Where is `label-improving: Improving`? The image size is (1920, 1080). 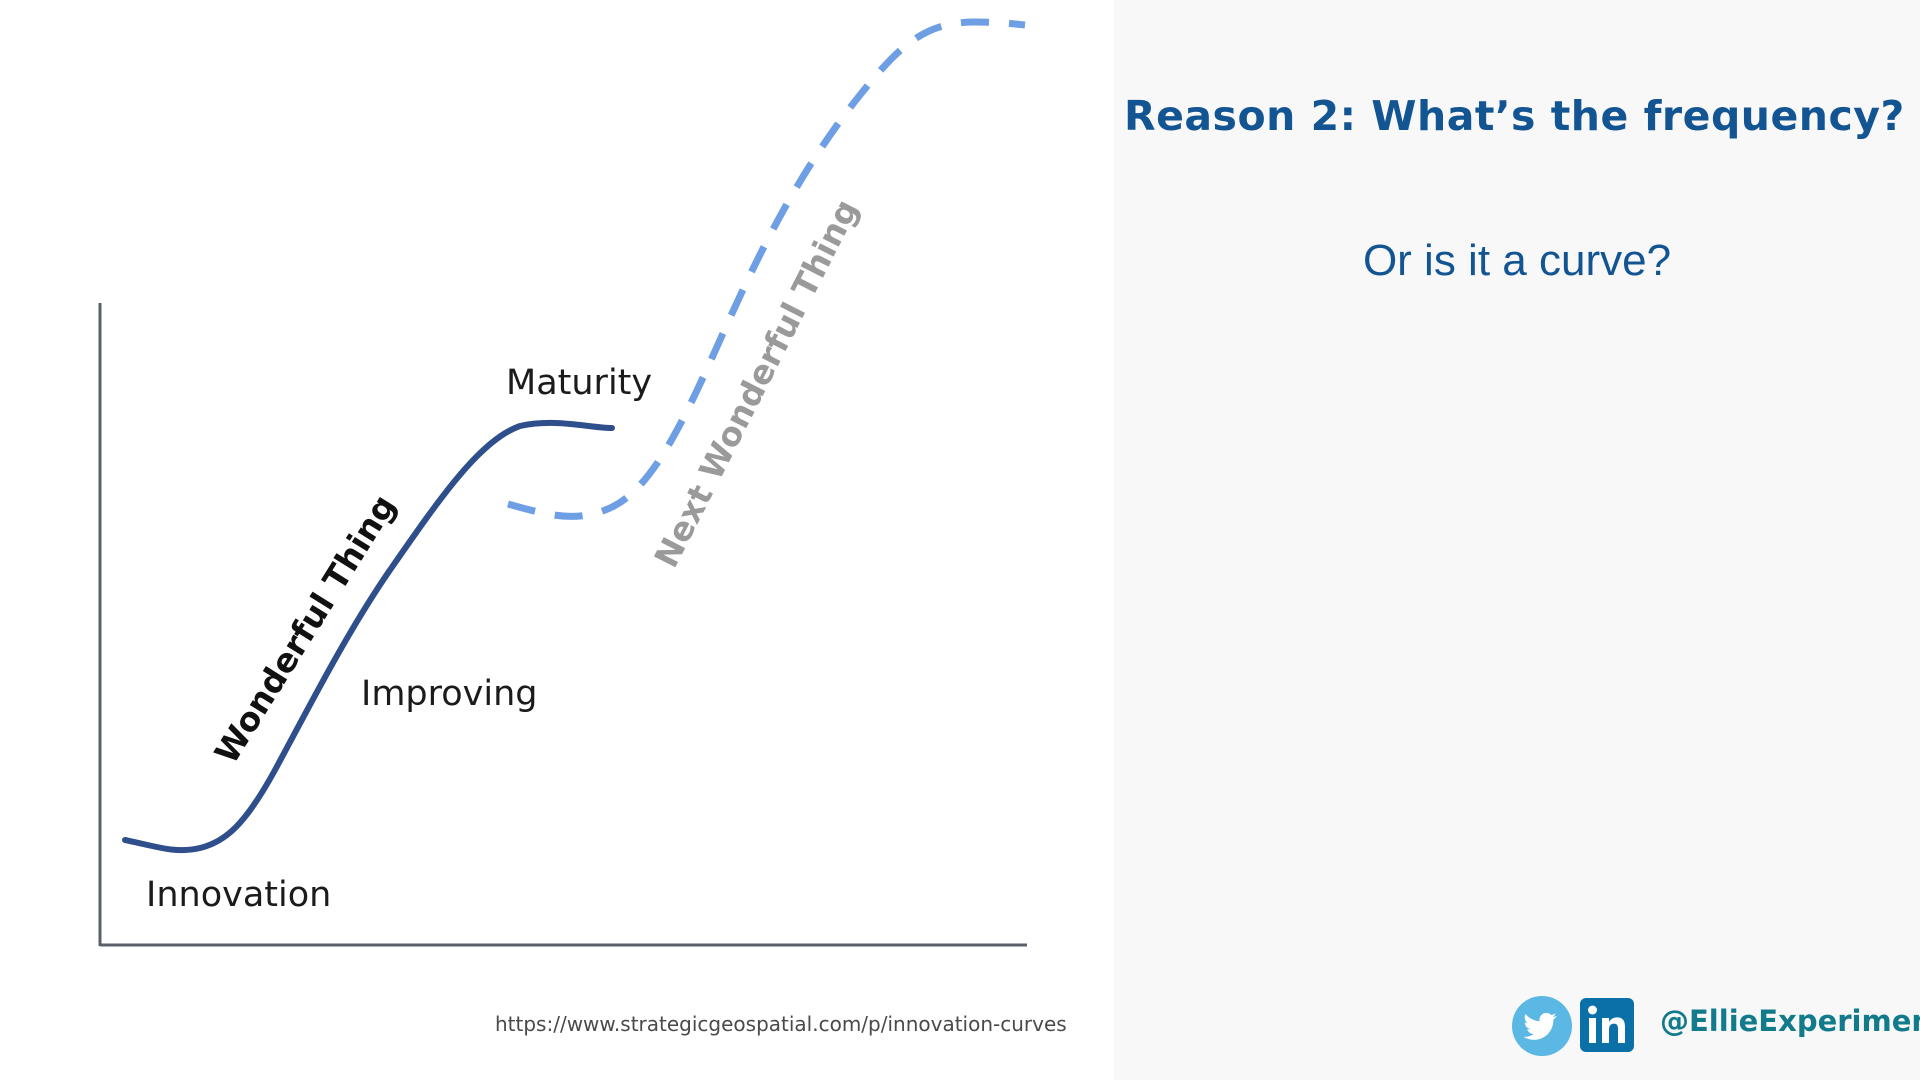
label-improving: Improving is located at coordinates (449, 694).